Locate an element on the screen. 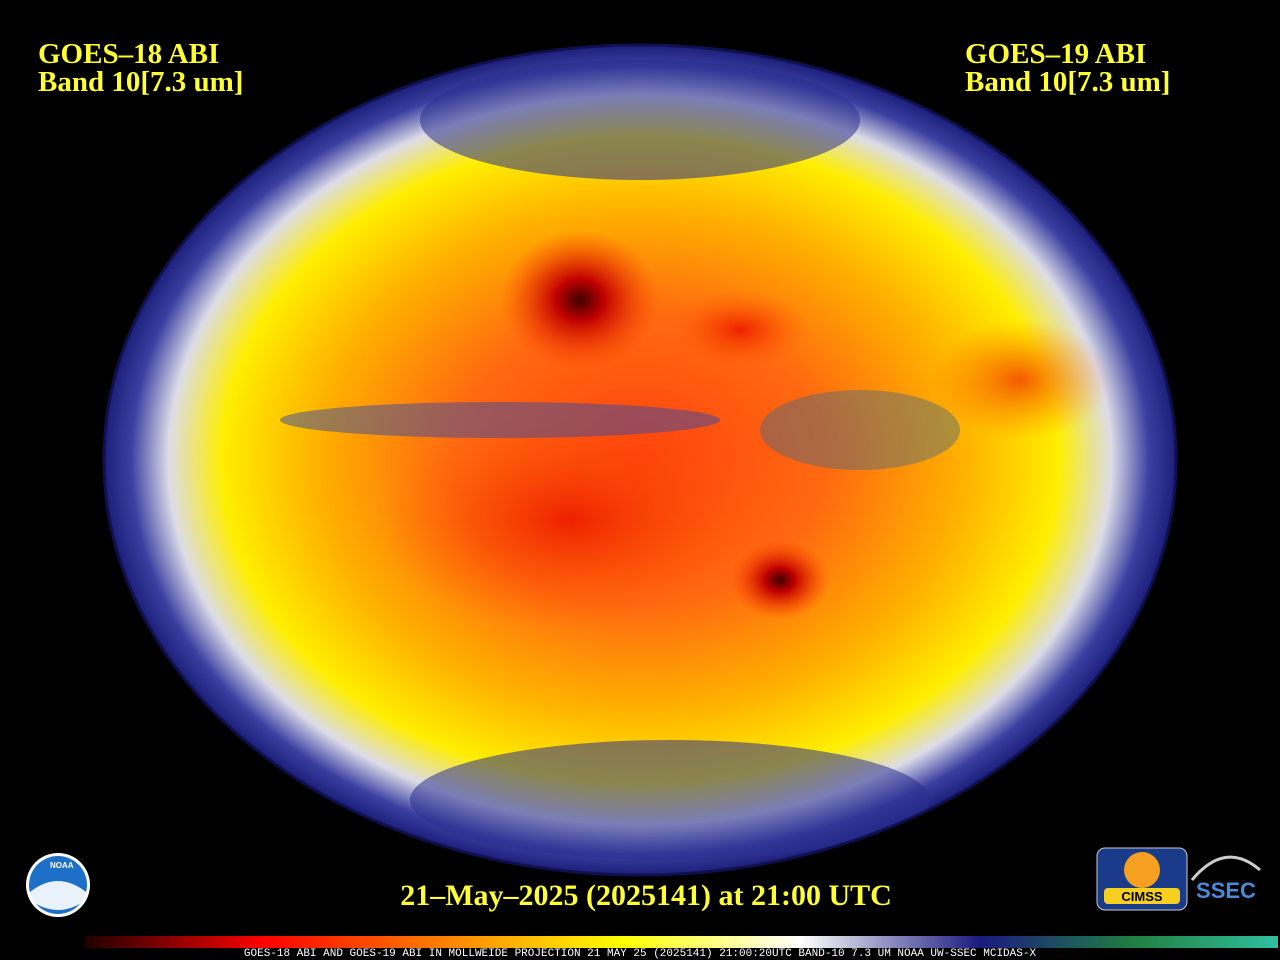  ssec-text: SSEC is located at coordinates (1226, 890).